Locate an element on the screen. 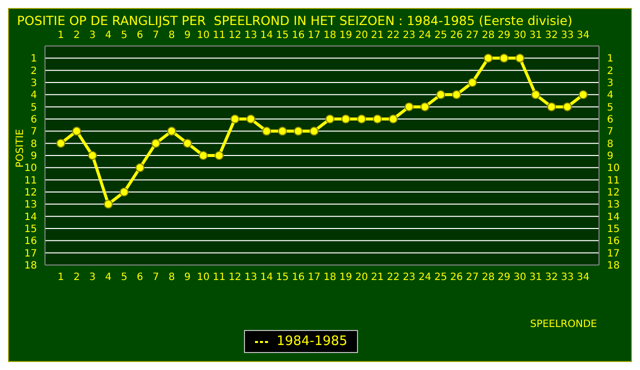  y2-tick-label: 12 is located at coordinates (613, 193).